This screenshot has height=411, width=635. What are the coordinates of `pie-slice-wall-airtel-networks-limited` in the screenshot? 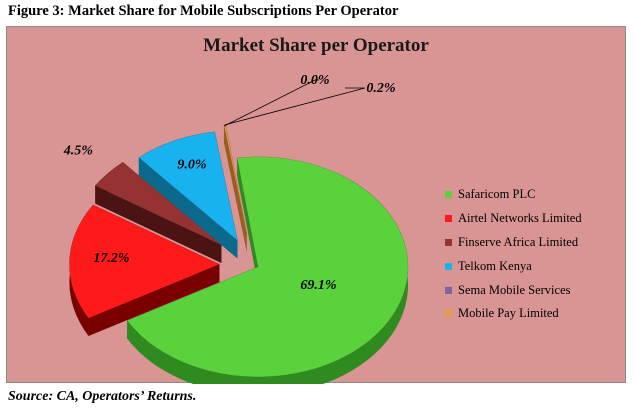 It's located at (154, 300).